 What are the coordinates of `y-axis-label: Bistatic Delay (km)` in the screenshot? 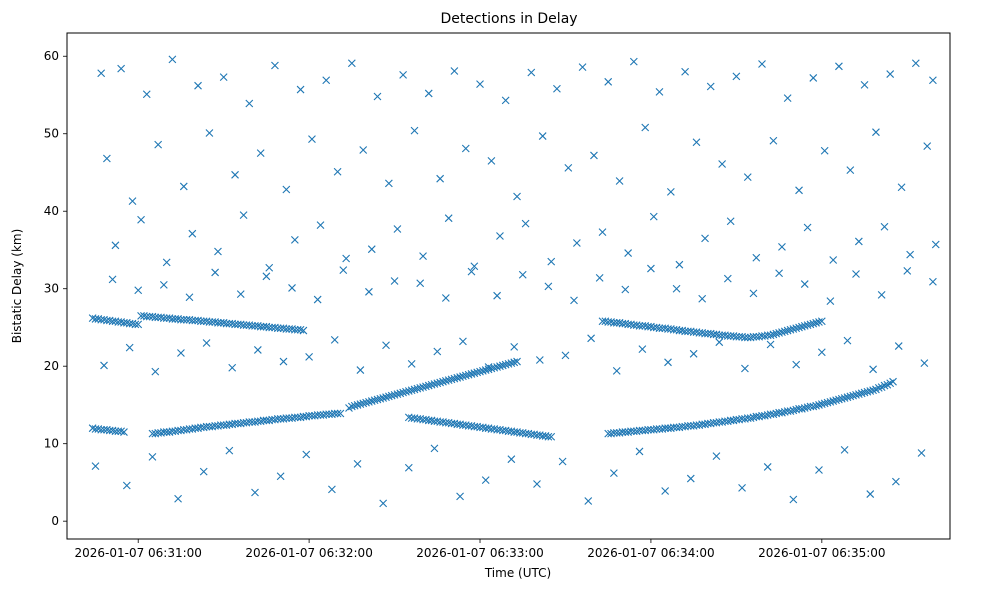 It's located at (17, 286).